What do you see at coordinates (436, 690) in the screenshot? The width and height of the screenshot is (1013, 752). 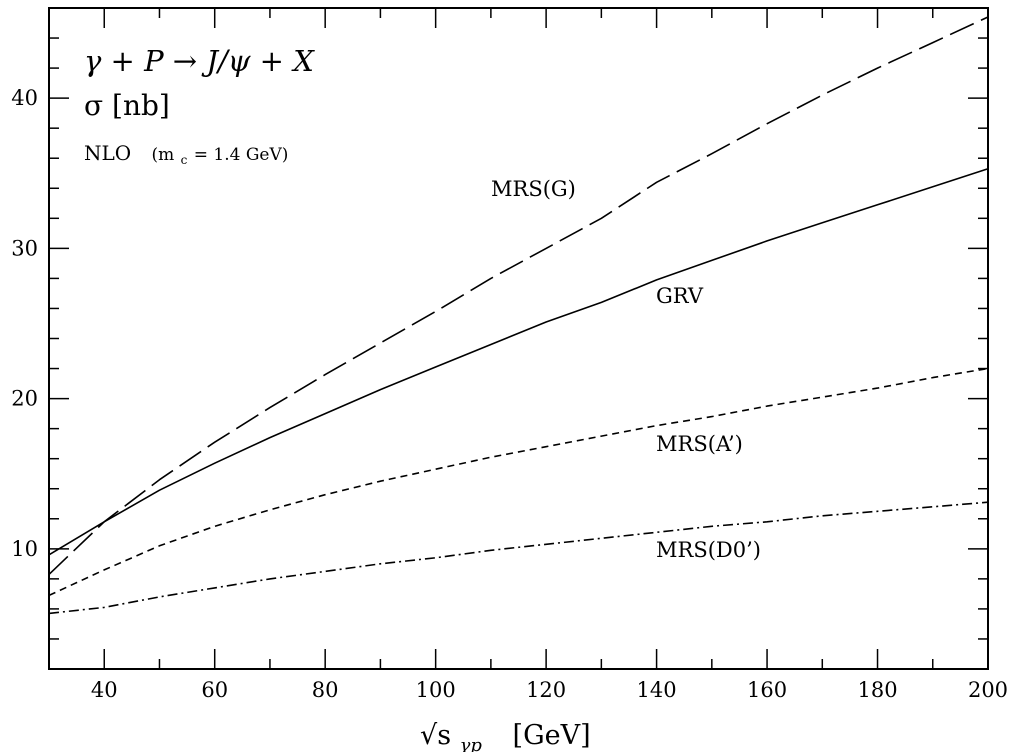 I see `x-tick-label: 100` at bounding box center [436, 690].